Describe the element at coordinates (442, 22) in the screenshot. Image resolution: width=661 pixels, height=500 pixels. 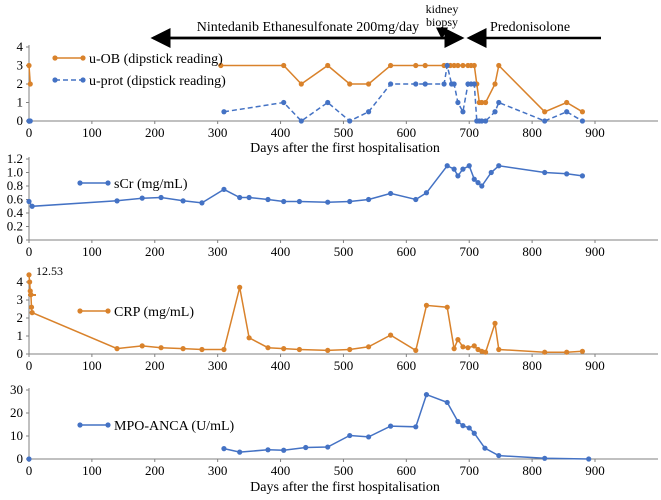
I see `kidney-biopsy-label-2: biopsy` at that location.